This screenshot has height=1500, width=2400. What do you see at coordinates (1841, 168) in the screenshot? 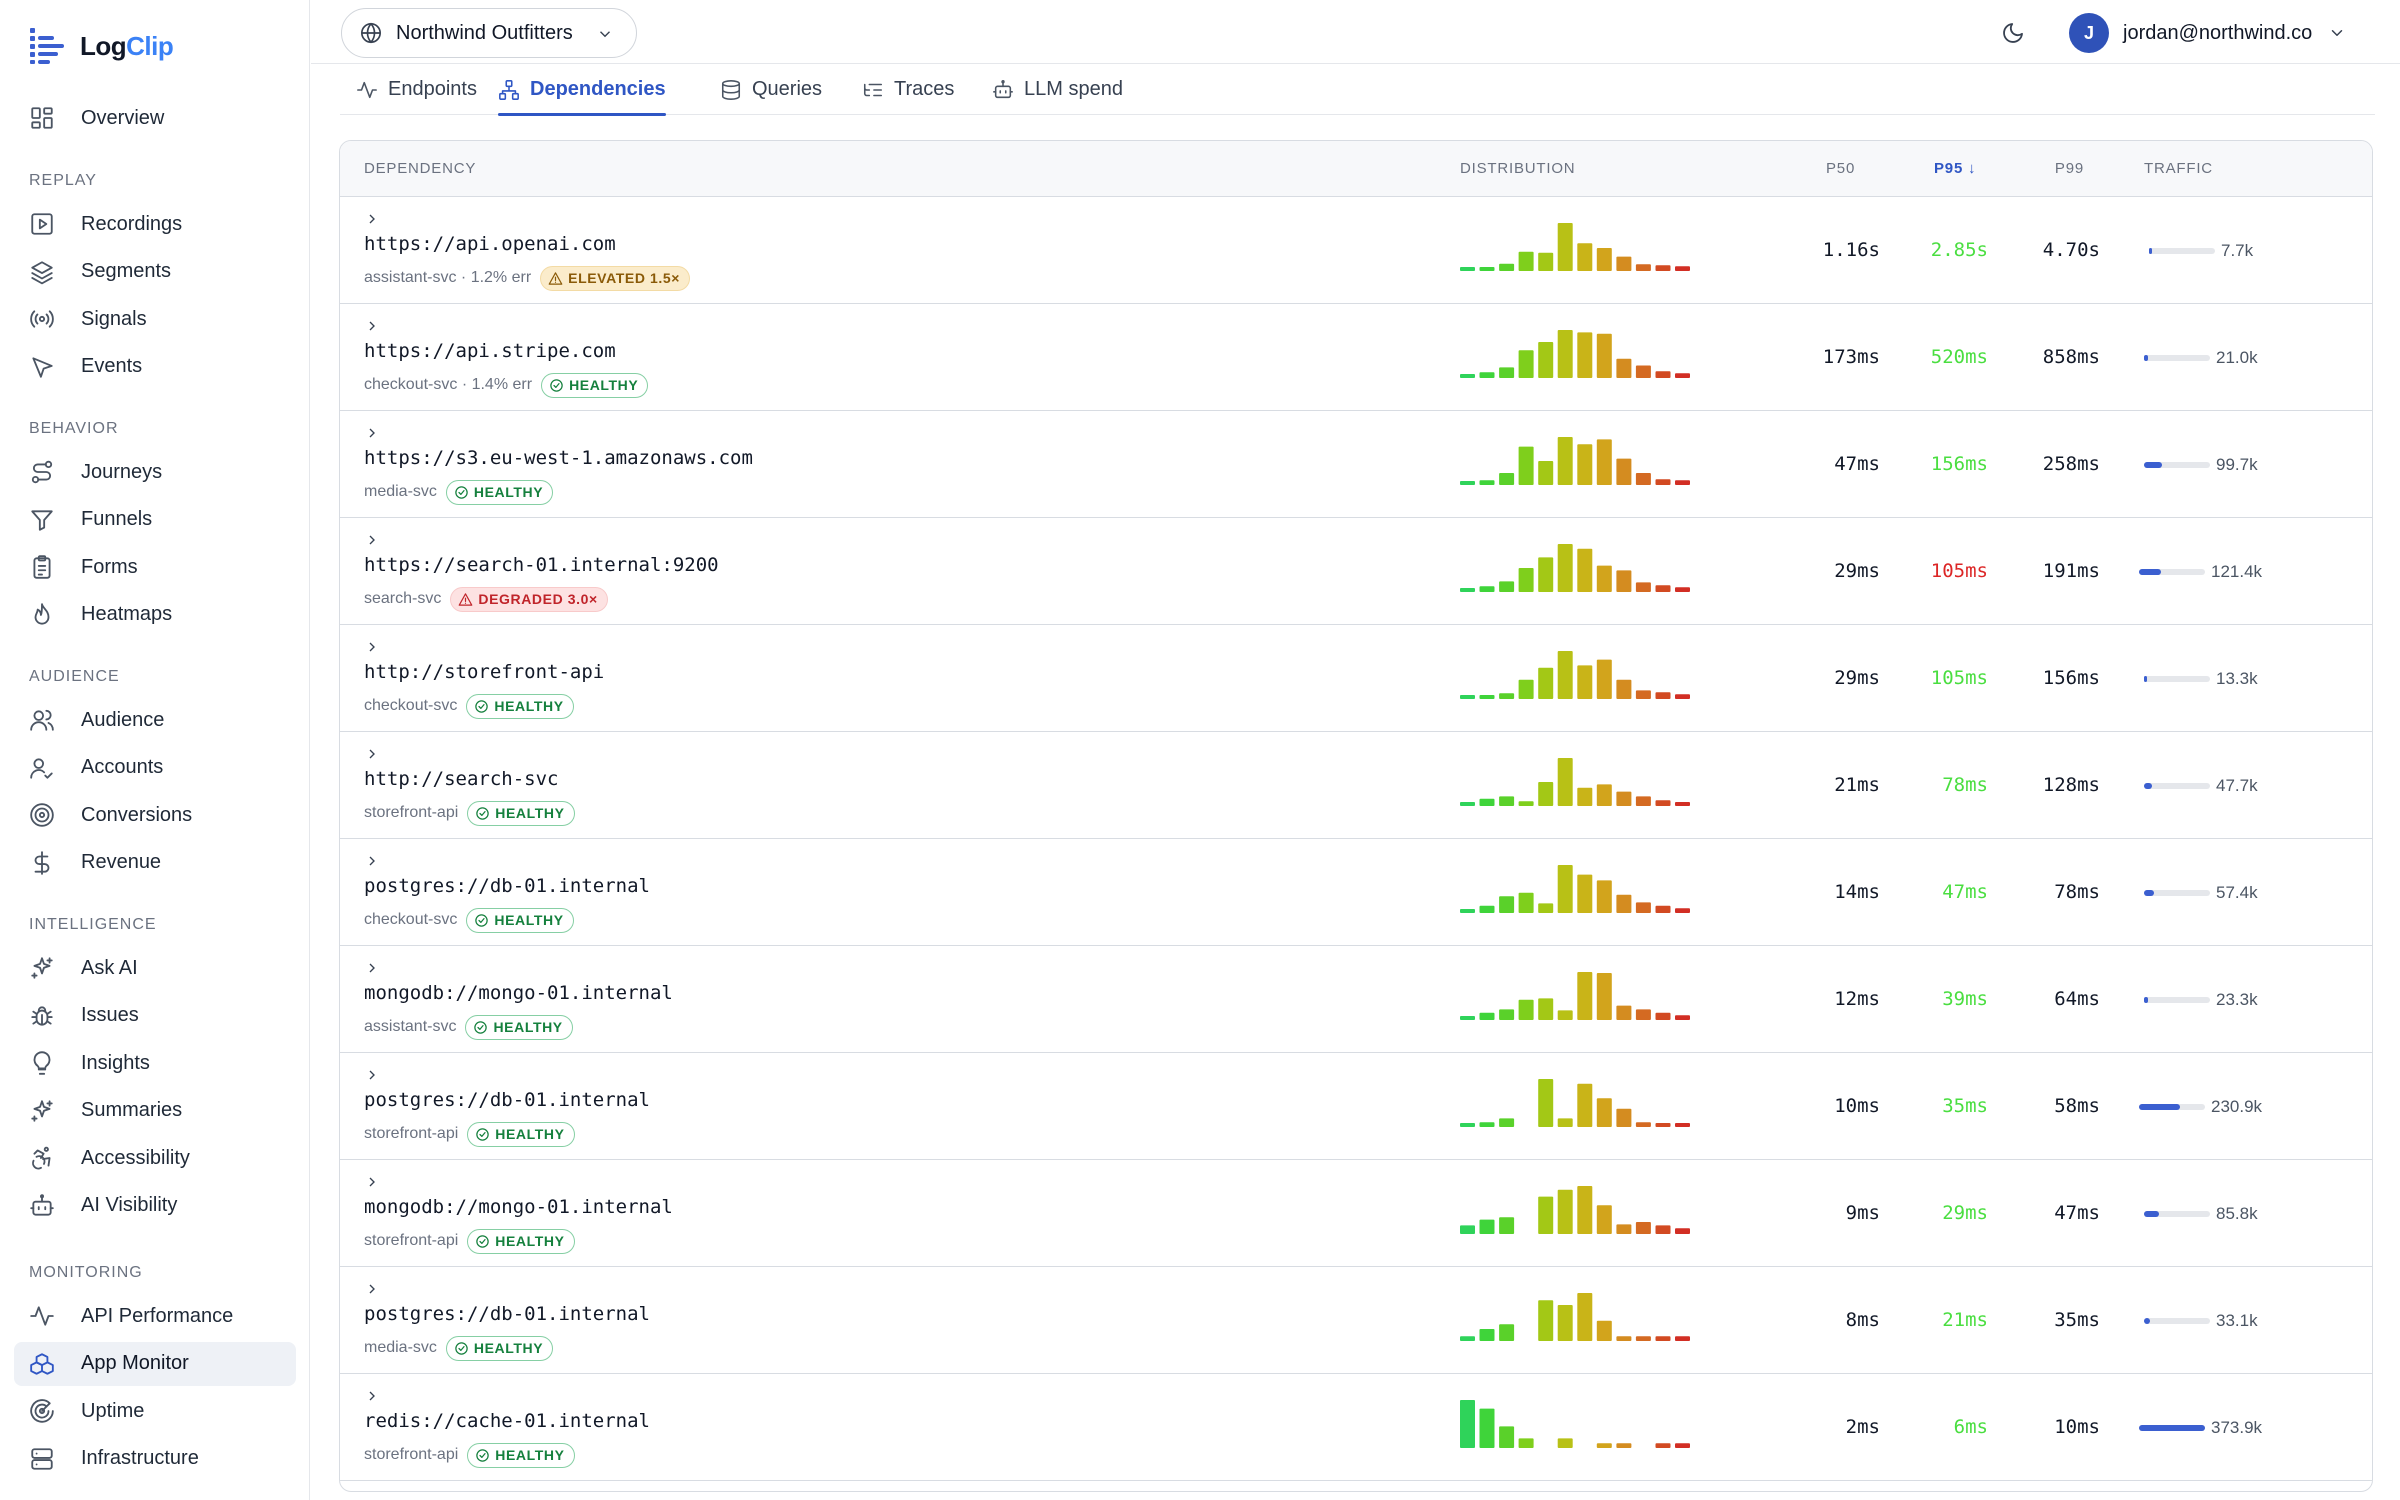
I see `column-header-p50: P50` at bounding box center [1841, 168].